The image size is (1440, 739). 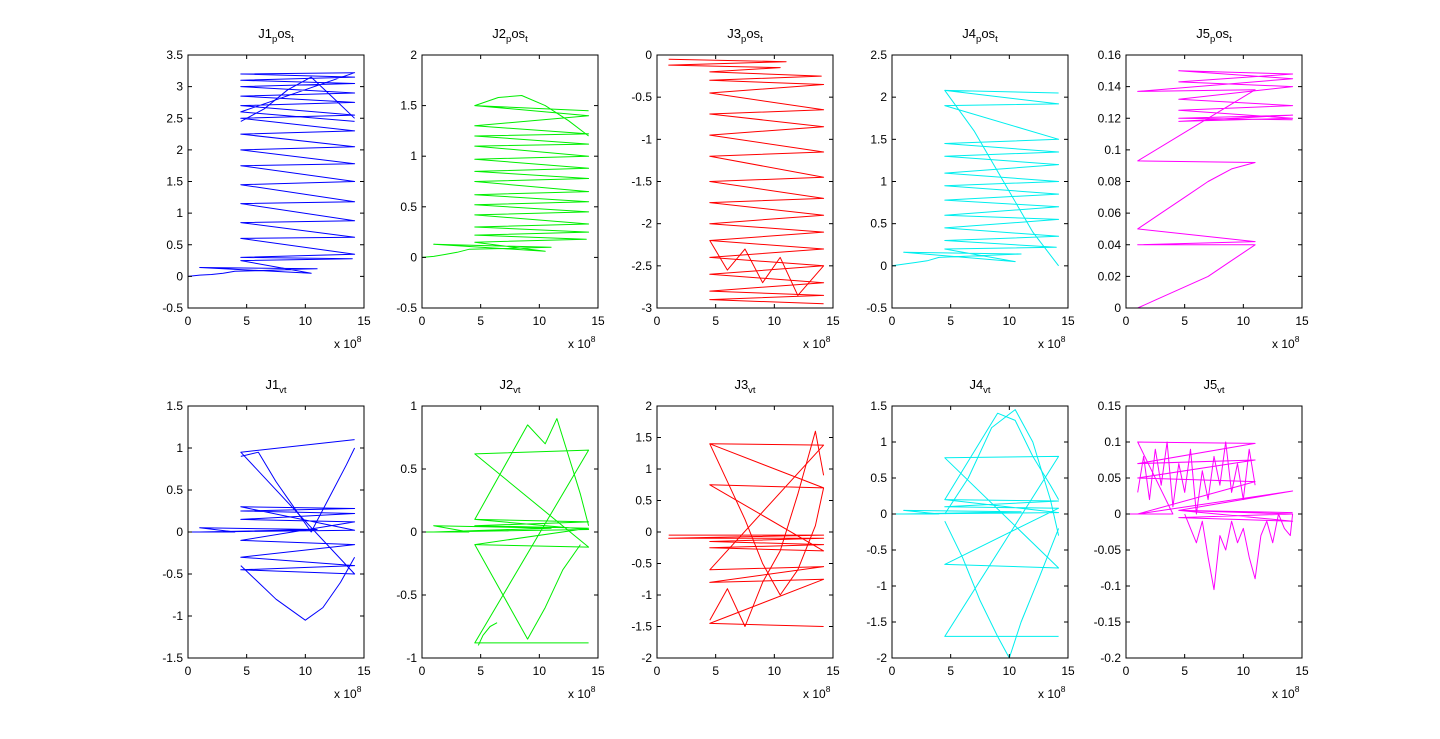 What do you see at coordinates (1108, 550) in the screenshot?
I see `y-tick-label: -0.05` at bounding box center [1108, 550].